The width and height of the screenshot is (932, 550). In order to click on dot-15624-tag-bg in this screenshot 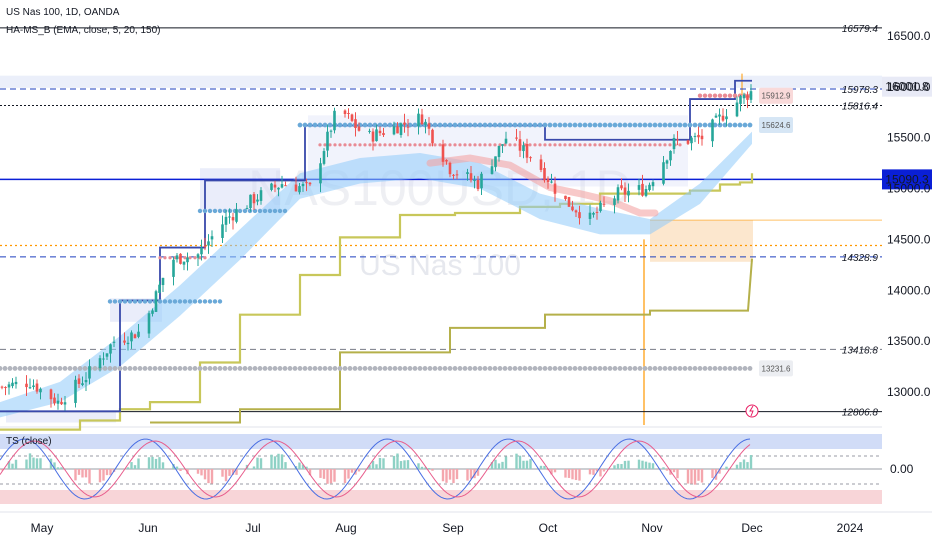, I will do `click(776, 125)`.